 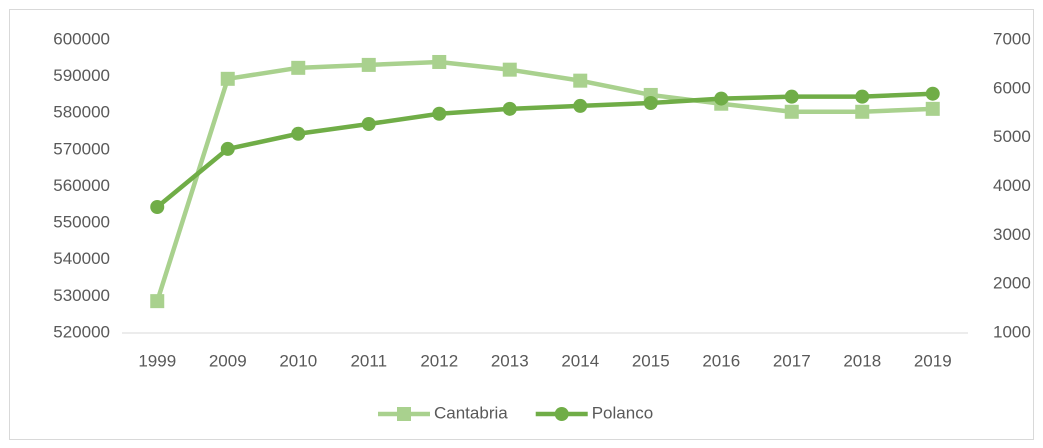 What do you see at coordinates (81, 148) in the screenshot?
I see `y-tick-label: 570000` at bounding box center [81, 148].